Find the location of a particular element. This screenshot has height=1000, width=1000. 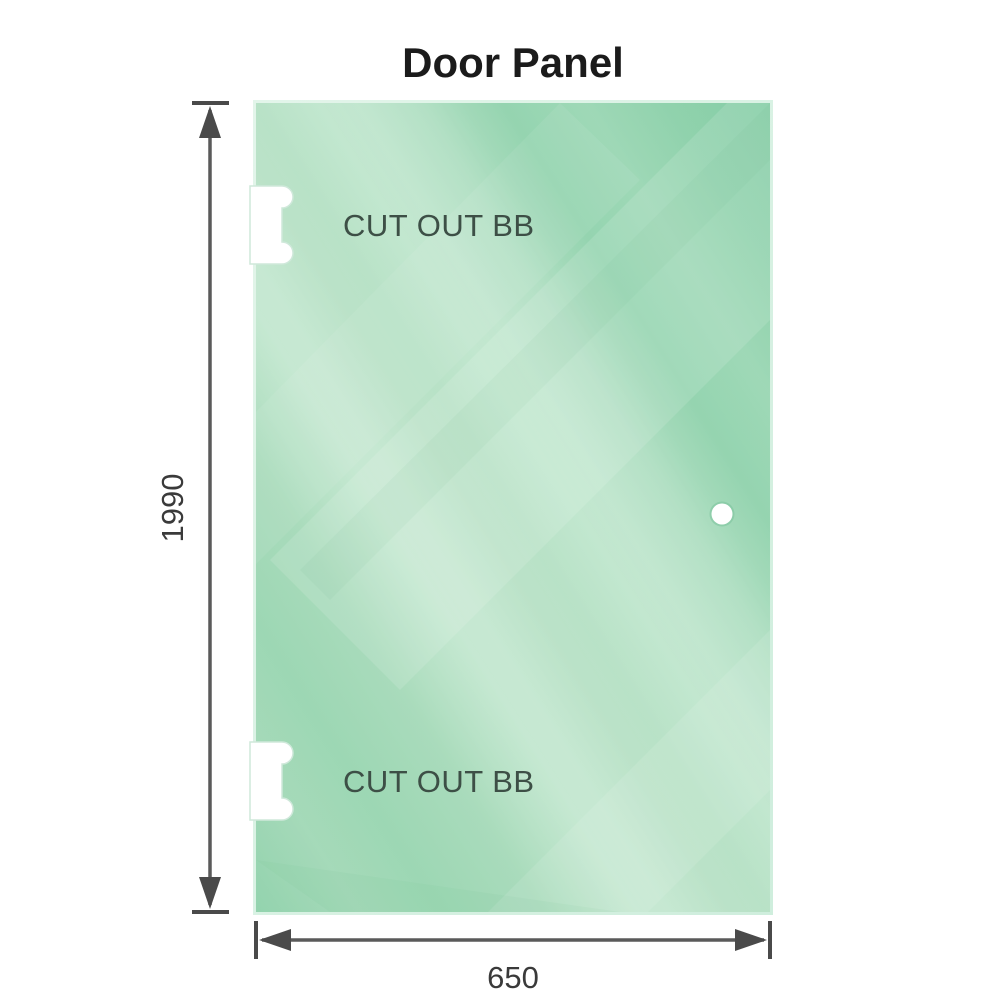

hdim-arrowhead-left is located at coordinates (275, 940).